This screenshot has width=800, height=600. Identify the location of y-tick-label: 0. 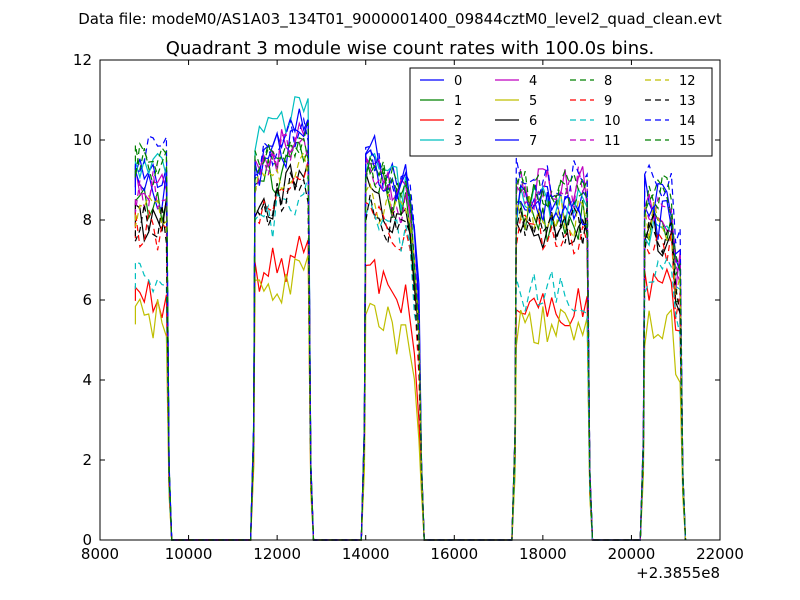
(87, 540).